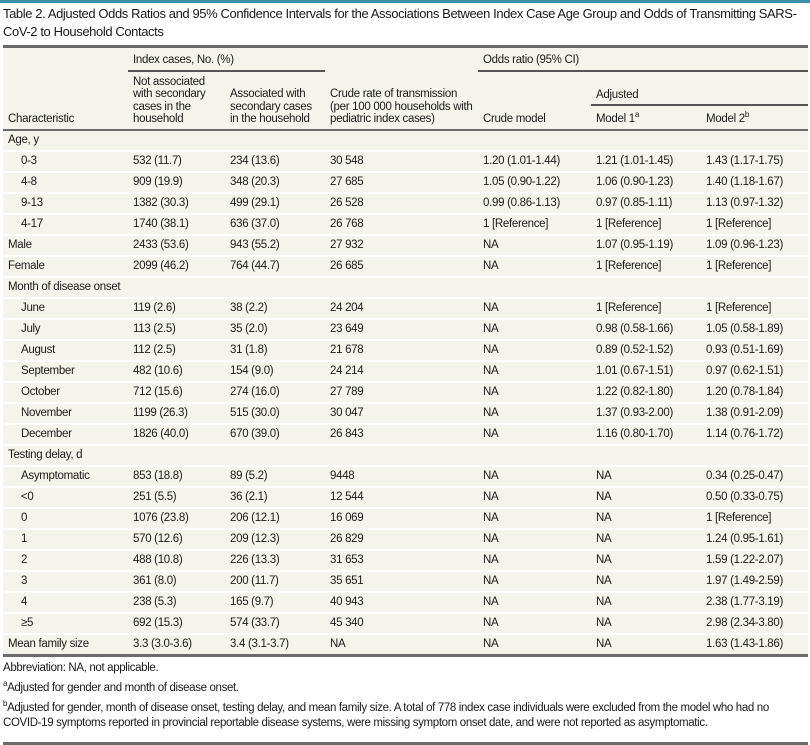 The width and height of the screenshot is (810, 745). Describe the element at coordinates (347, 496) in the screenshot. I see `crude-rate-cell: 12 544` at that location.